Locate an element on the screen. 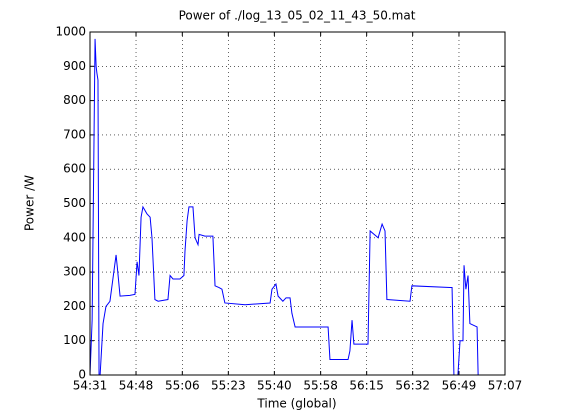 This screenshot has height=420, width=561. x-axis-label: Time (global) is located at coordinates (296, 404).